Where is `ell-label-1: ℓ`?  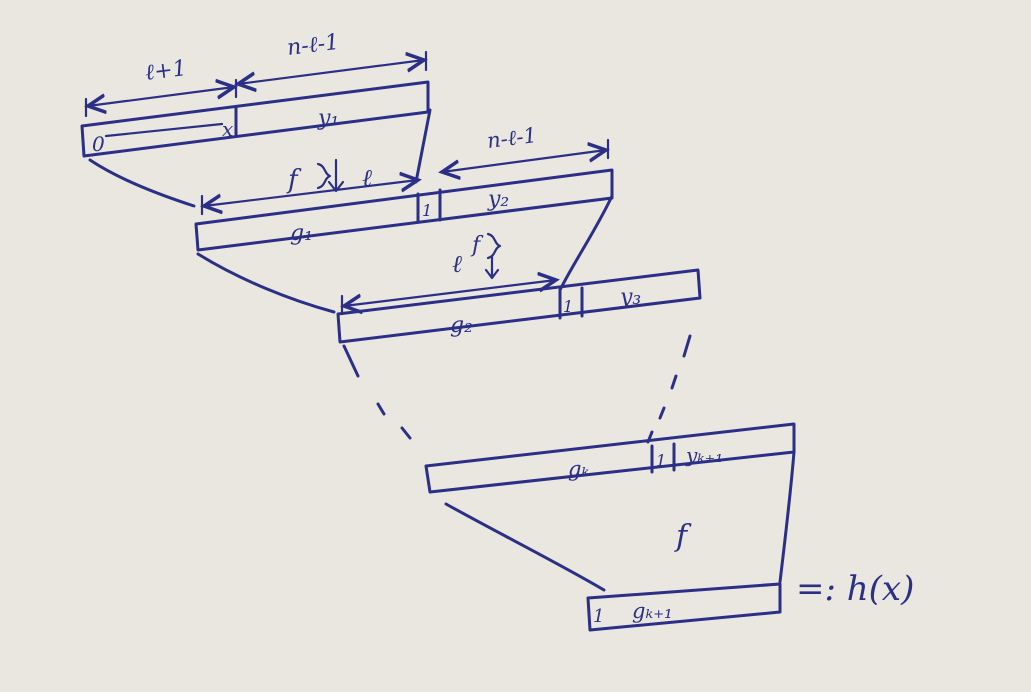 ell-label-1: ℓ is located at coordinates (367, 178).